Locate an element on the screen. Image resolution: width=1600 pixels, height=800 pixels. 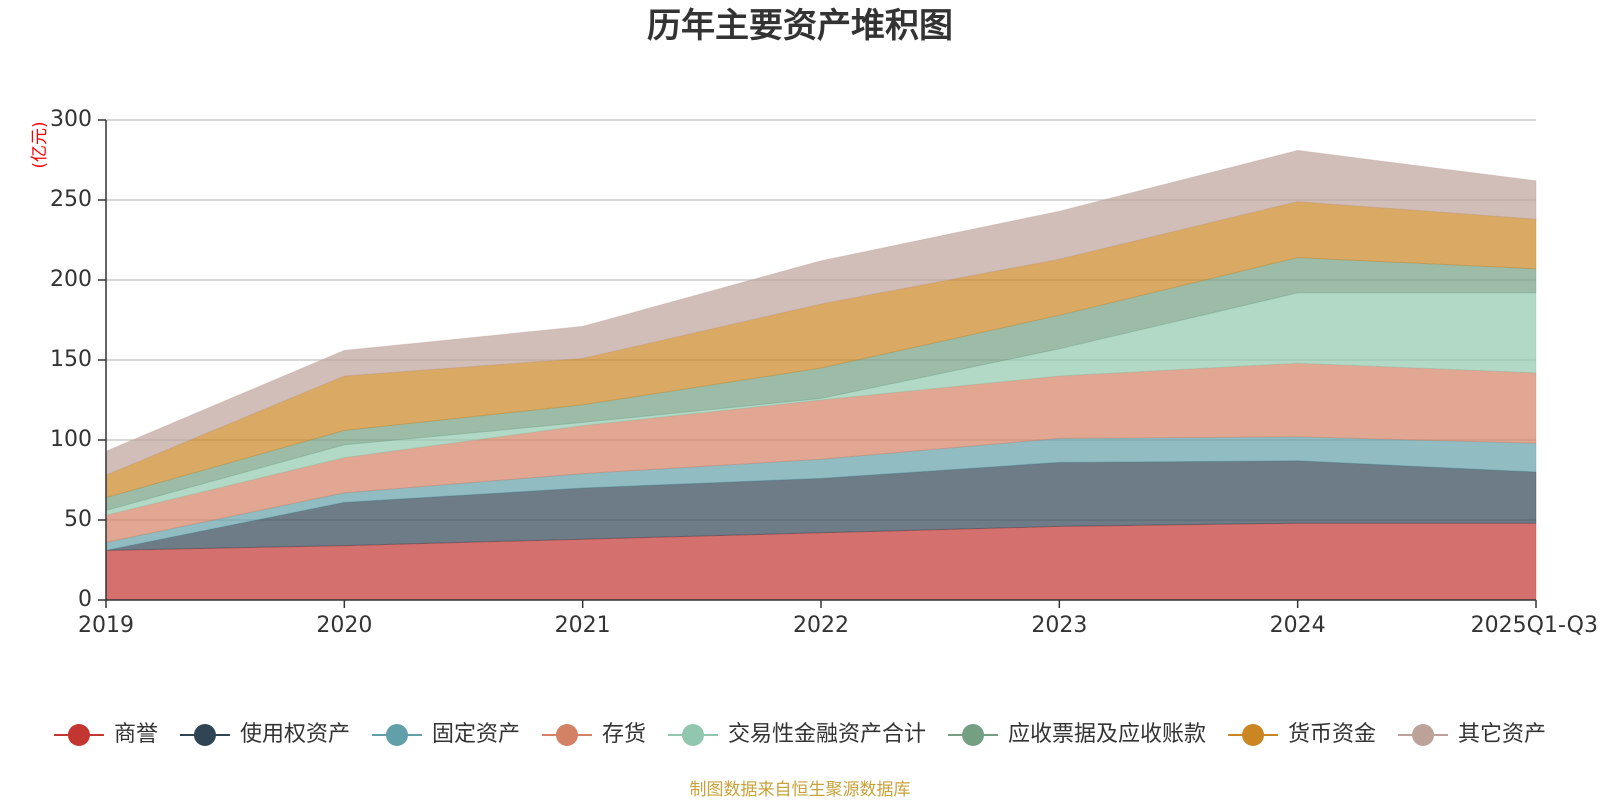
legend-label: 商誉 is located at coordinates (136, 734).